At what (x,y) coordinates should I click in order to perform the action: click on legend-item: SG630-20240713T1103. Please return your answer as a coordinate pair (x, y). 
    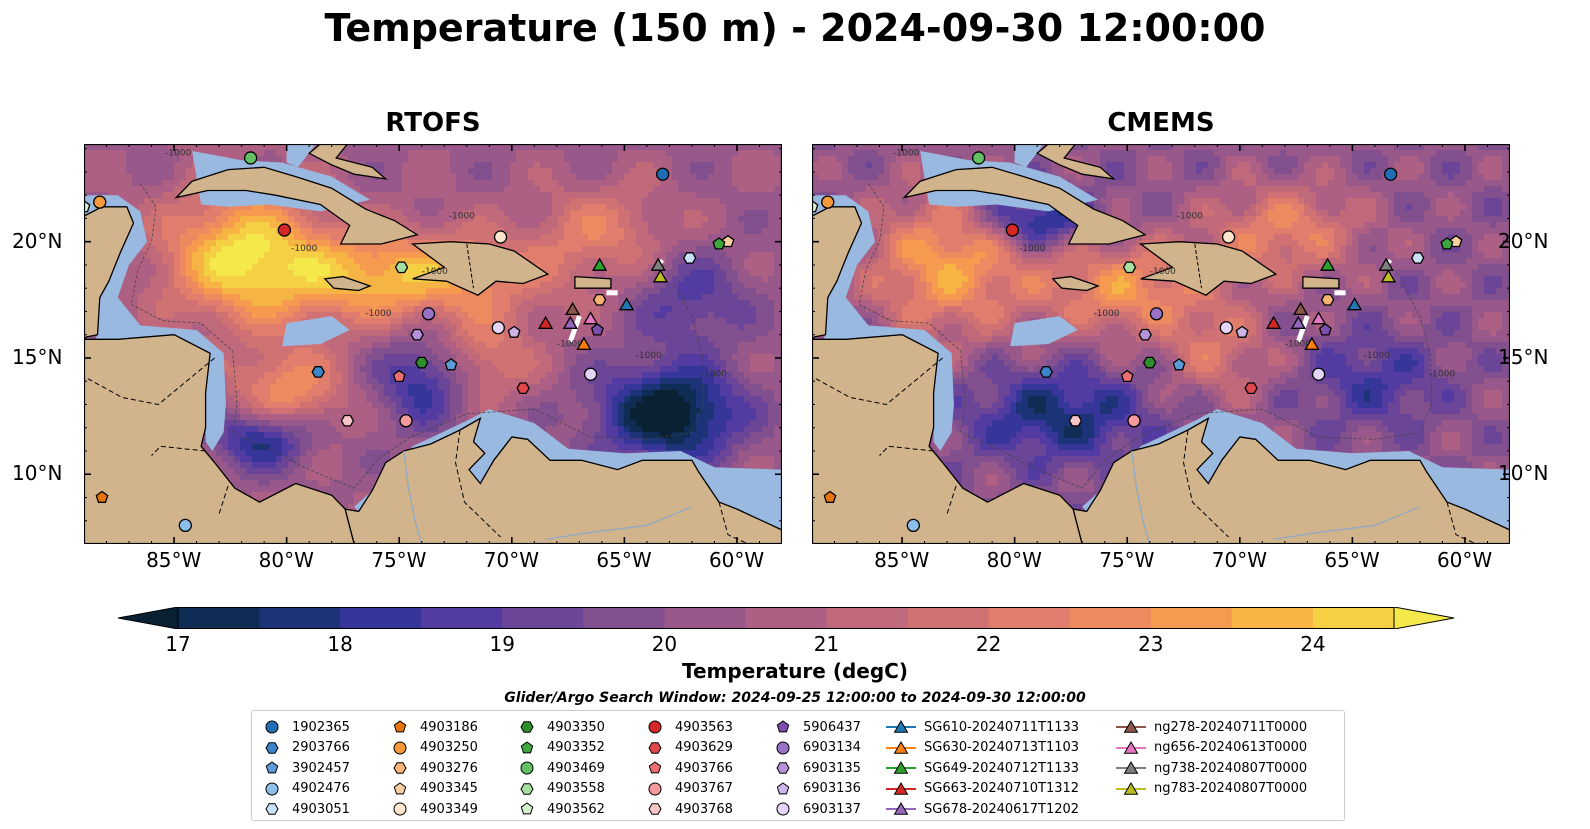
    Looking at the image, I should click on (982, 748).